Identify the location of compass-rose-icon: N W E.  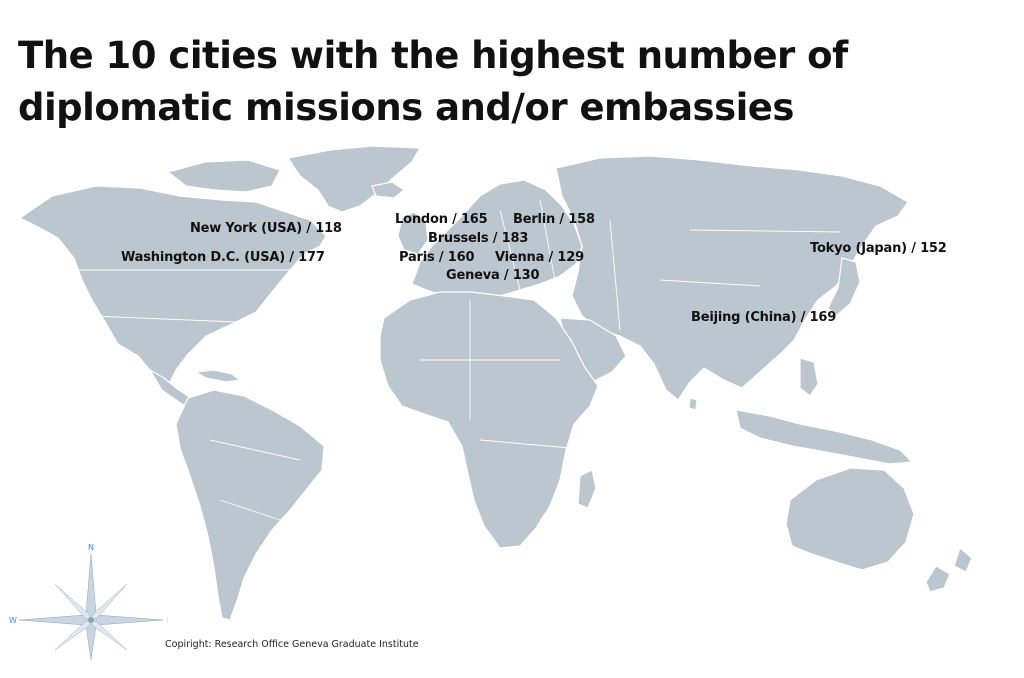
(88, 602).